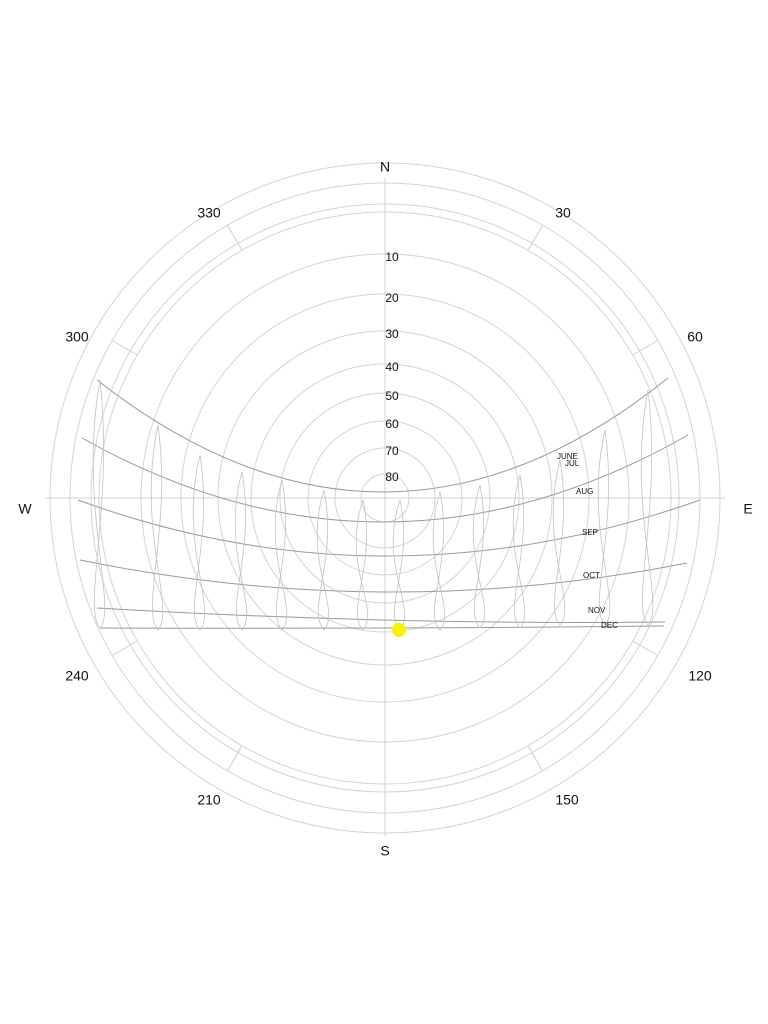 Image resolution: width=768 pixels, height=1024 pixels. I want to click on month-label: AUG, so click(584, 491).